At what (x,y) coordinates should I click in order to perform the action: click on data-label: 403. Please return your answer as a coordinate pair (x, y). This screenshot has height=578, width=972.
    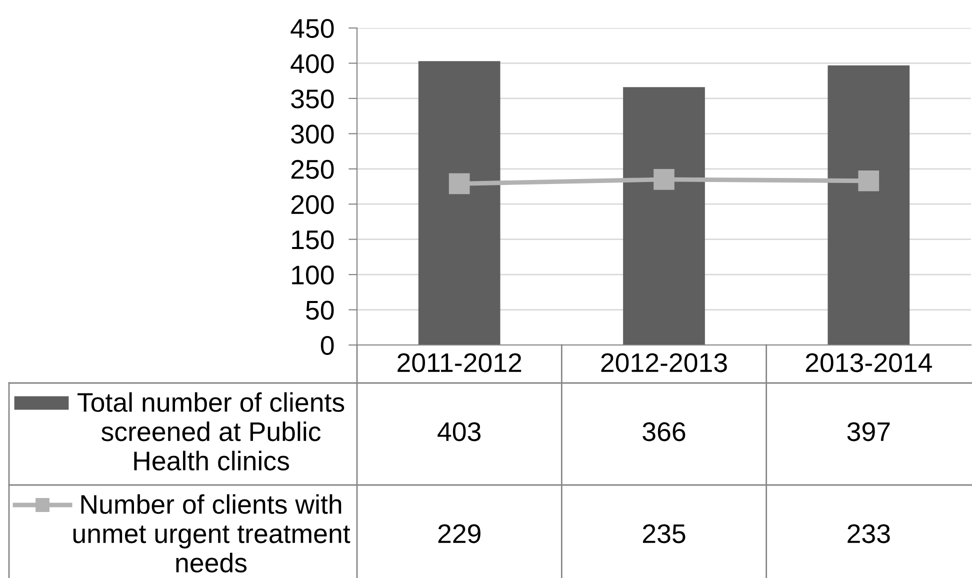
    Looking at the image, I should click on (459, 432).